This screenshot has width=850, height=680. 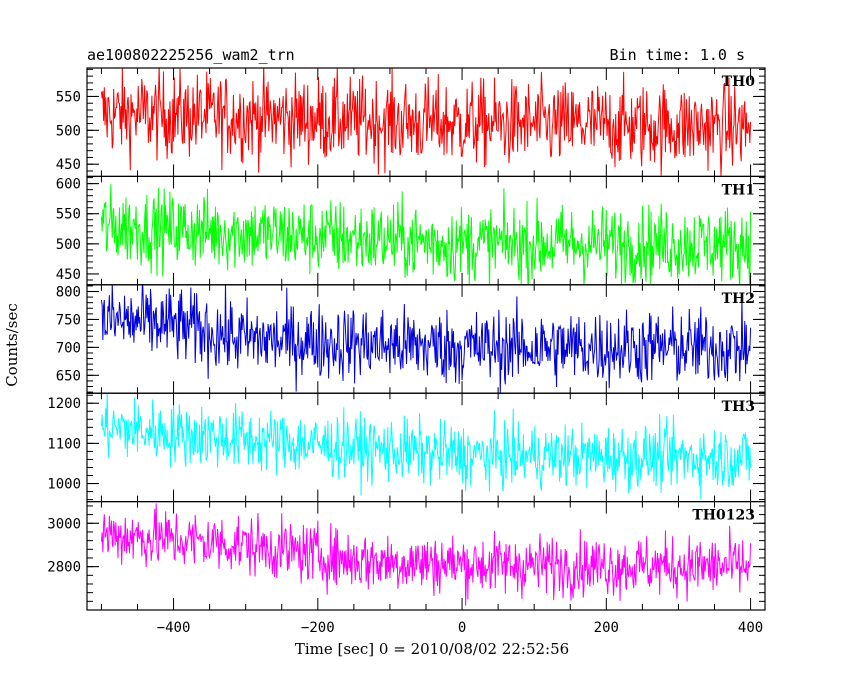 I want to click on y-tick-label-th1-450: 450, so click(x=68, y=275).